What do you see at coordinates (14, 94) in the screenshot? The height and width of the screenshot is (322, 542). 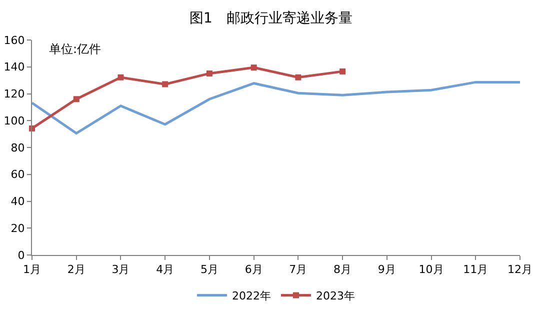 I see `y-tick-label: 120` at bounding box center [14, 94].